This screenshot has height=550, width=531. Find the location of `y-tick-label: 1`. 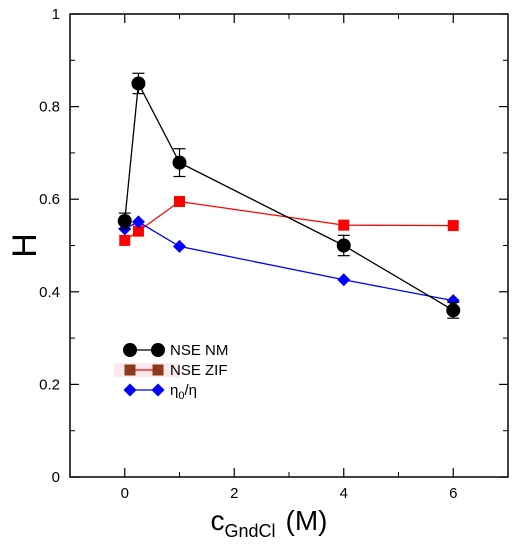

y-tick-label: 1 is located at coordinates (56, 14).